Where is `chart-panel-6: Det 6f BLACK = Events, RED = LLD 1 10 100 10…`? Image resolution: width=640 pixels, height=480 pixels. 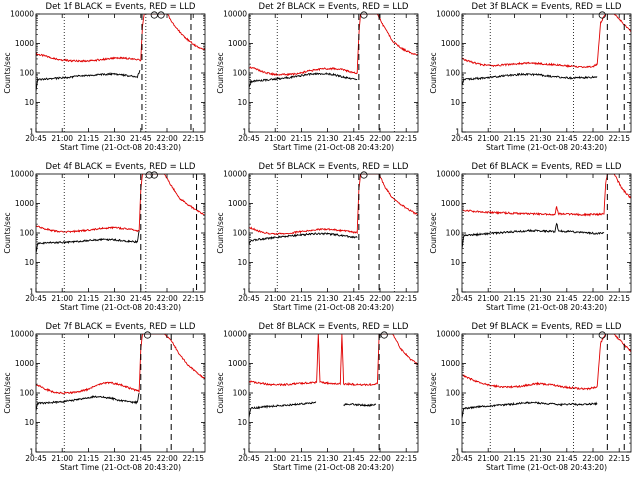
chart-panel-6: Det 6f BLACK = Events, RED = LLD 1 10 100 10… is located at coordinates (530, 237).